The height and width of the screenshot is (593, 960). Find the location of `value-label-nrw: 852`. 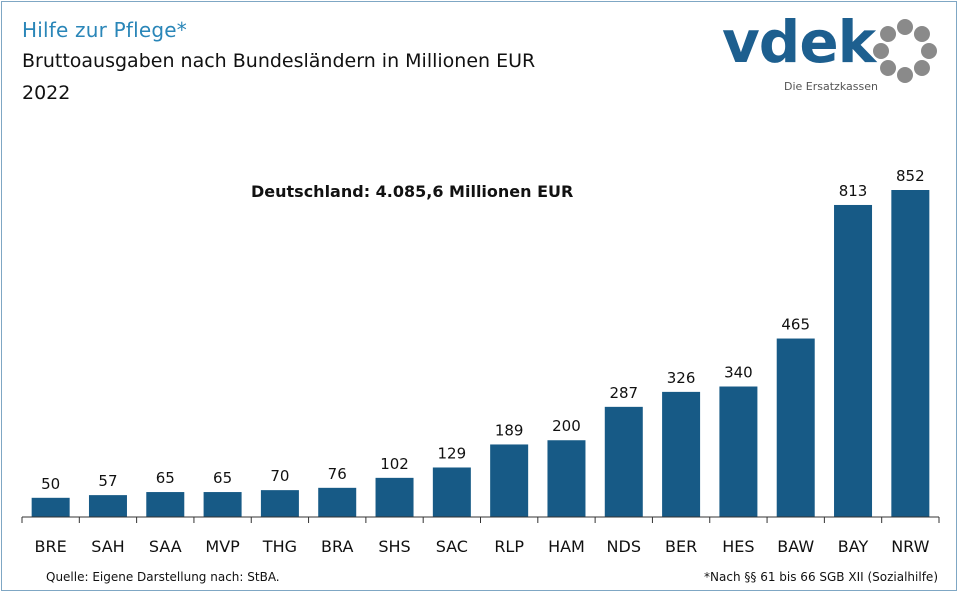

value-label-nrw: 852 is located at coordinates (910, 176).